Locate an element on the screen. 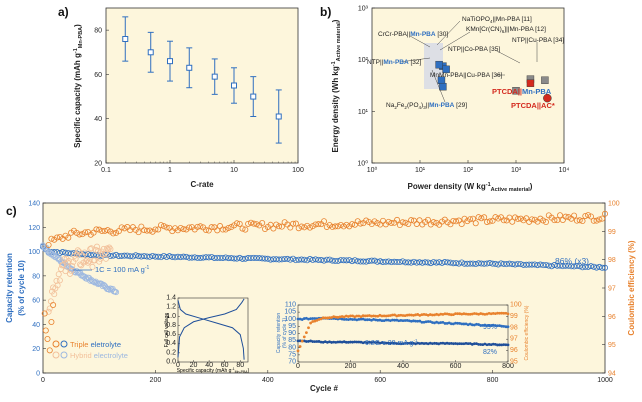  panel-b-label-ntp-copba: NTP||Co-PBA [35] is located at coordinates (474, 49).